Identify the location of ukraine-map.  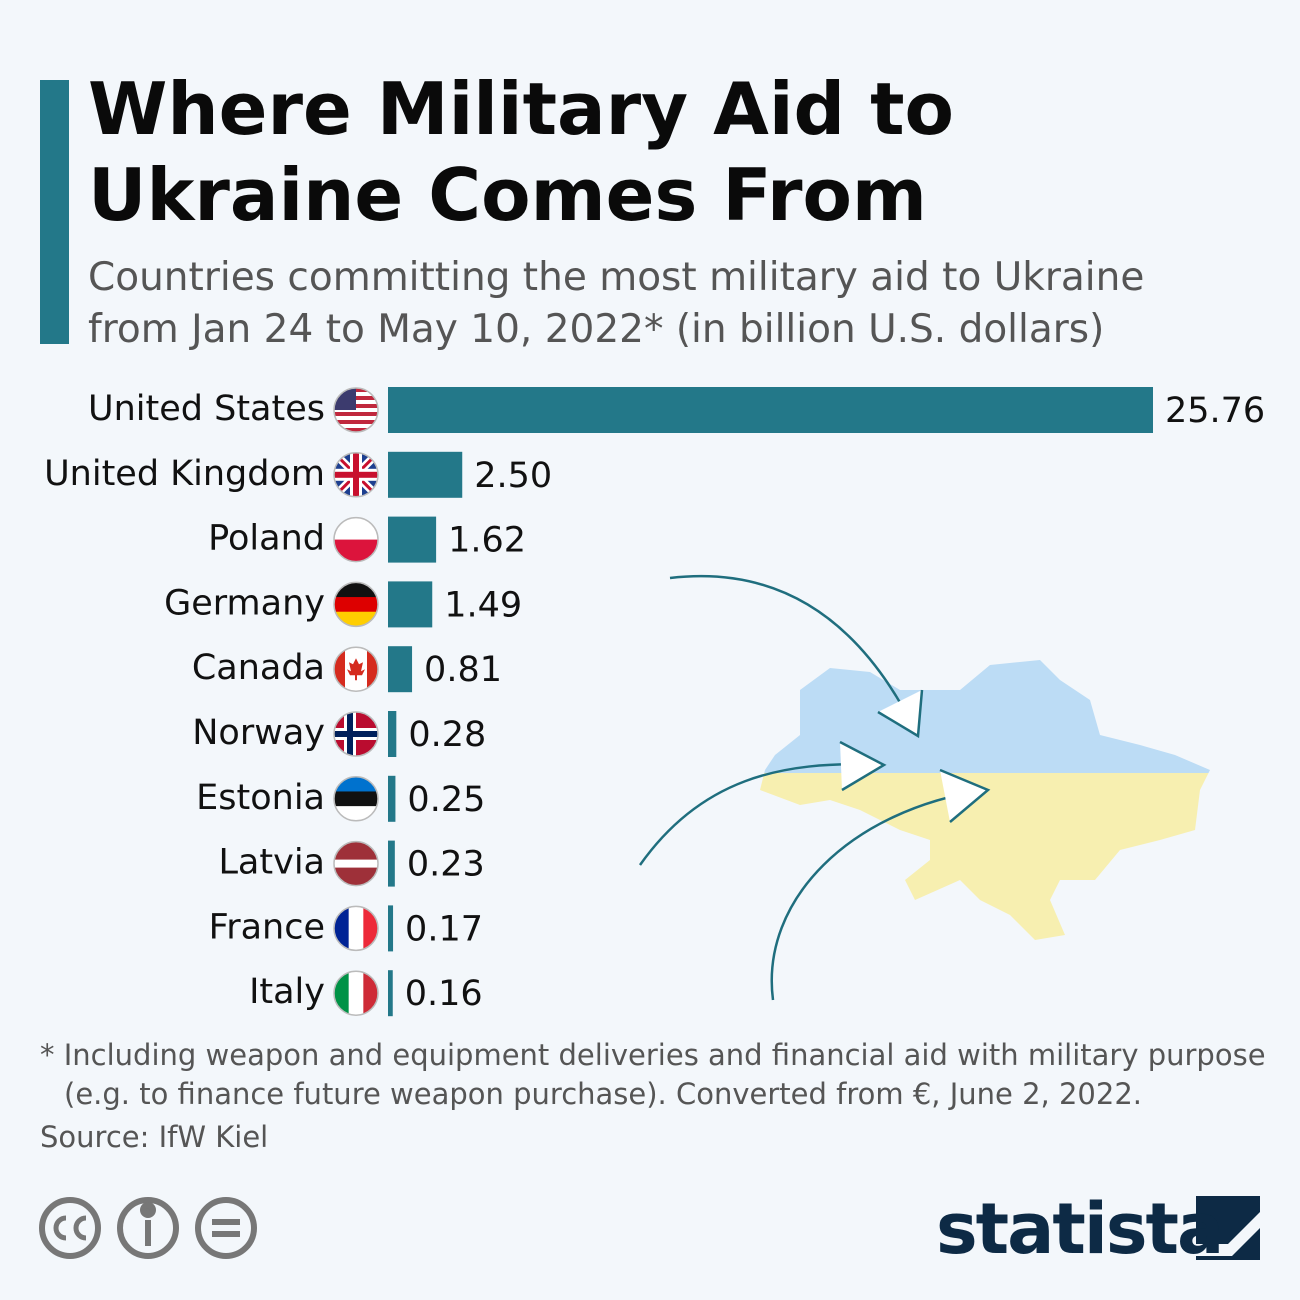
(985, 800).